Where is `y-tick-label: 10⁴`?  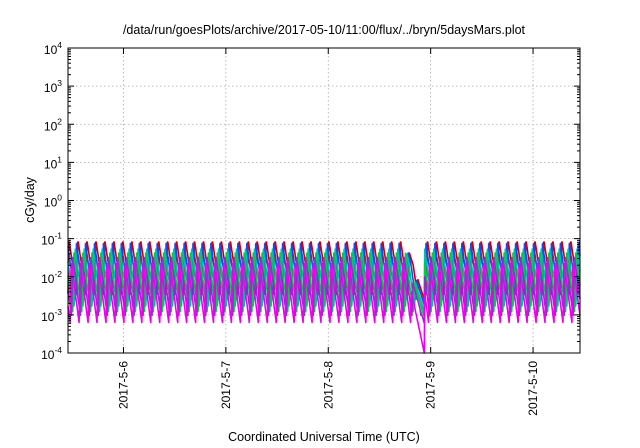
y-tick-label: 10⁴ is located at coordinates (53, 48).